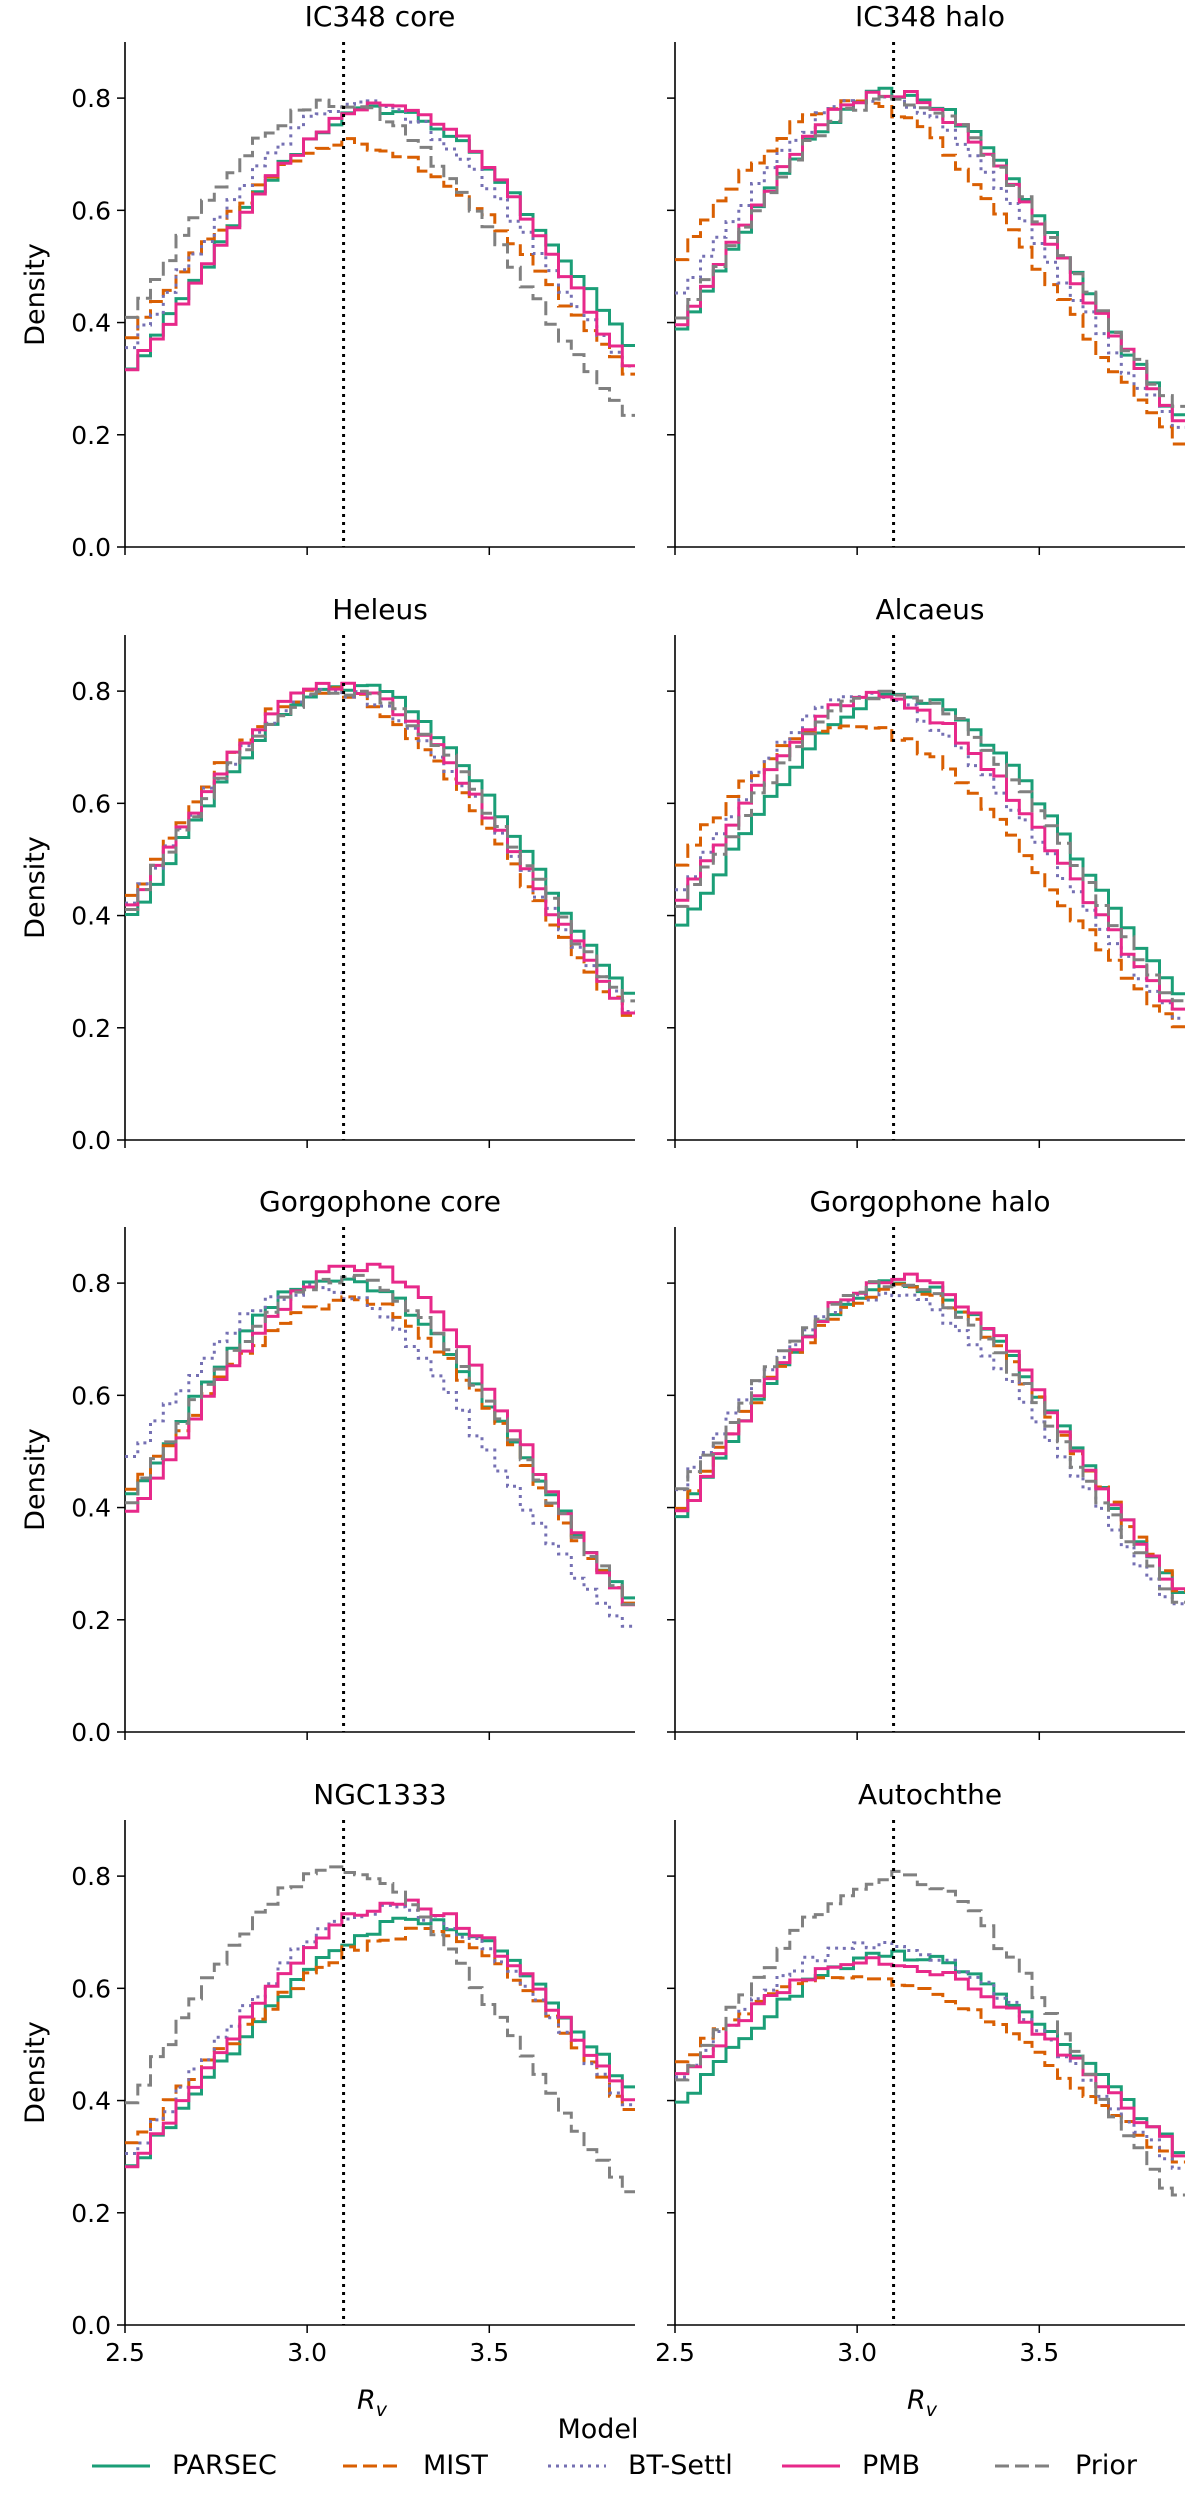 The height and width of the screenshot is (2493, 1200). Describe the element at coordinates (680, 2465) in the screenshot. I see `legend-label: BT-Settl` at that location.